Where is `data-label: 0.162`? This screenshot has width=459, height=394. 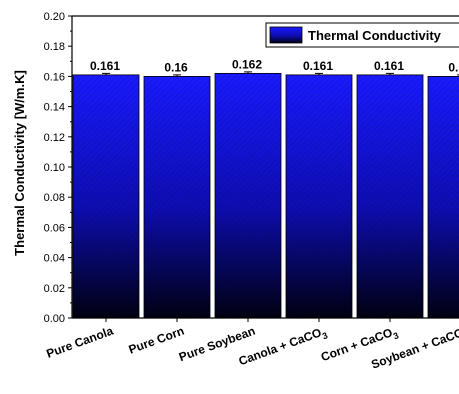 data-label: 0.162 is located at coordinates (247, 64).